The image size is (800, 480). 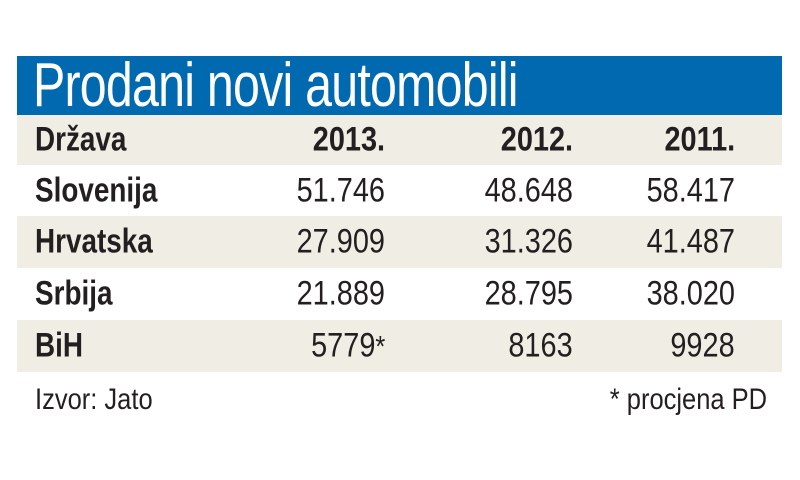 I want to click on table-row: Slovenija 51.746 48.648 58.417, so click(x=399, y=190).